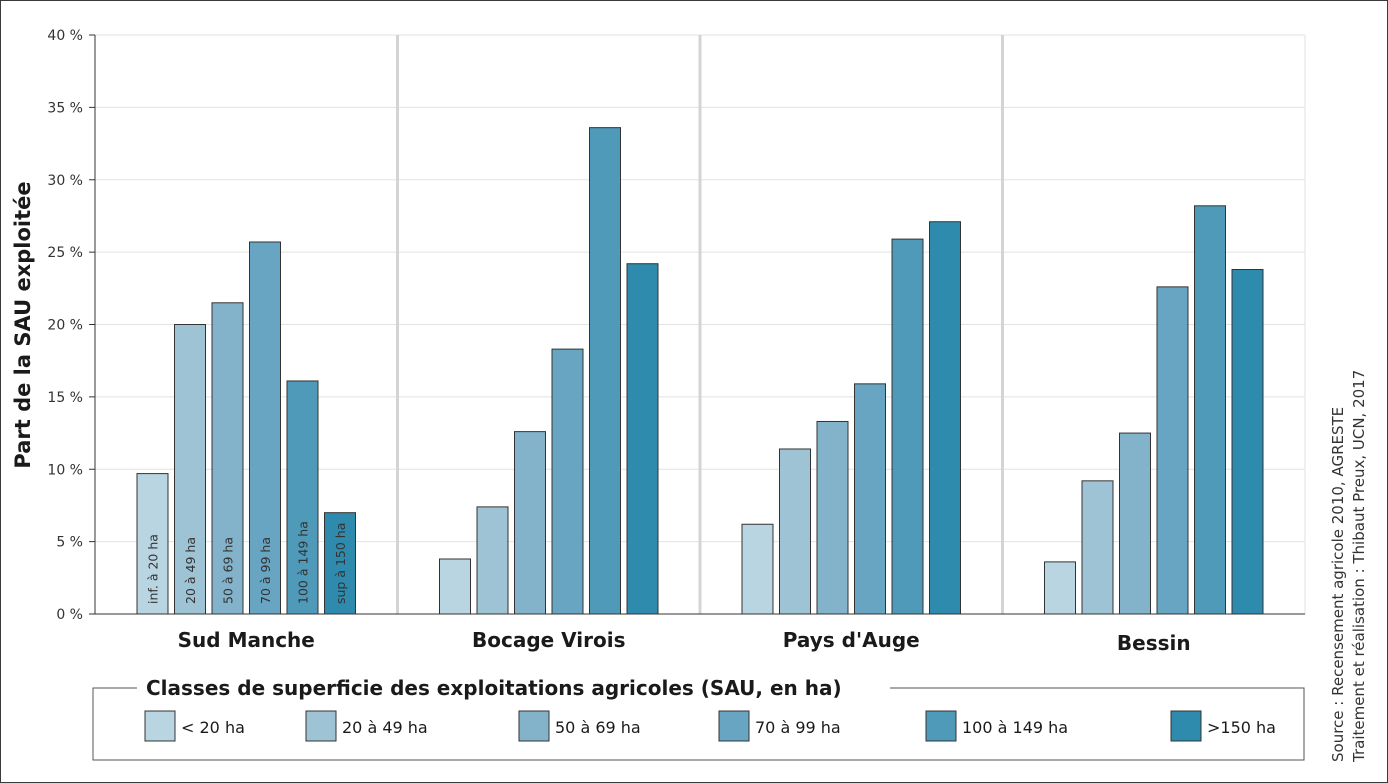 The width and height of the screenshot is (1388, 783). What do you see at coordinates (1154, 643) in the screenshot?
I see `category-label: Bessin` at bounding box center [1154, 643].